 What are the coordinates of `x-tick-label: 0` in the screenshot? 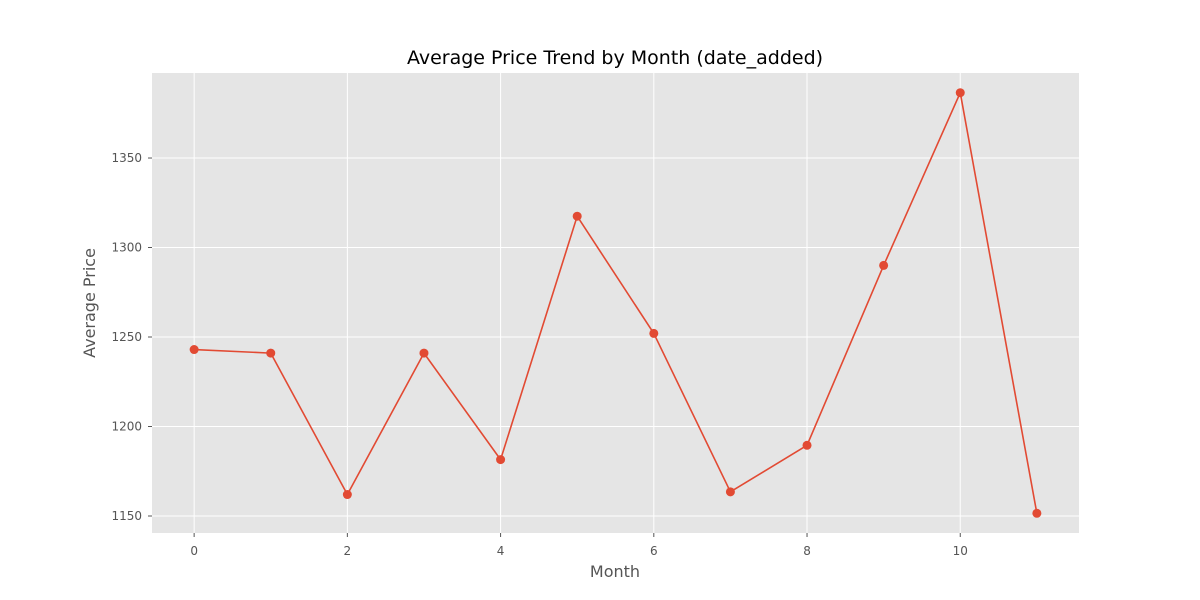 It's located at (194, 551).